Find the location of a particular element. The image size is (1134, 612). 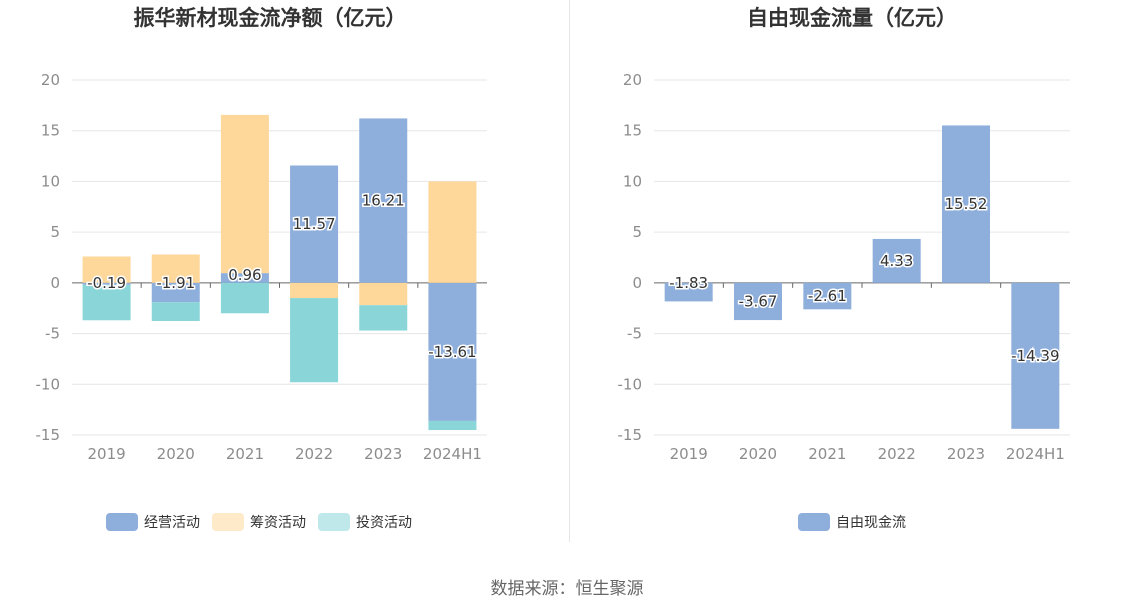

bar-1-2022 is located at coordinates (314, 290).